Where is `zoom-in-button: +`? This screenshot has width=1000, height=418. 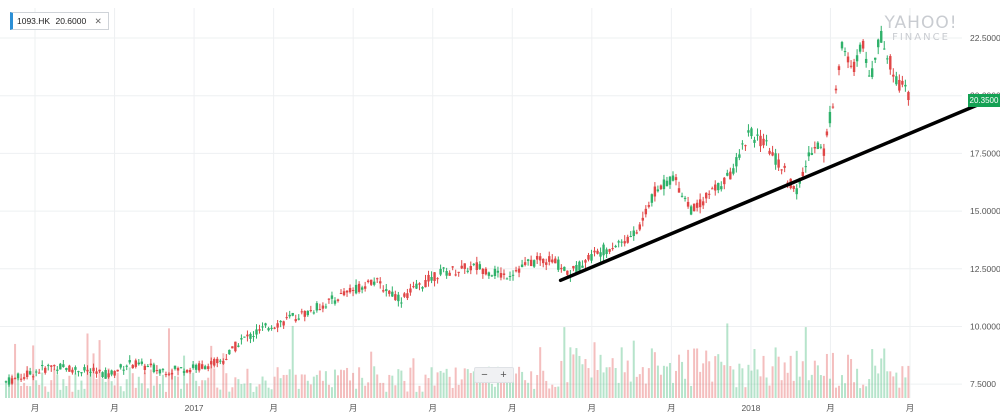 zoom-in-button: + is located at coordinates (503, 375).